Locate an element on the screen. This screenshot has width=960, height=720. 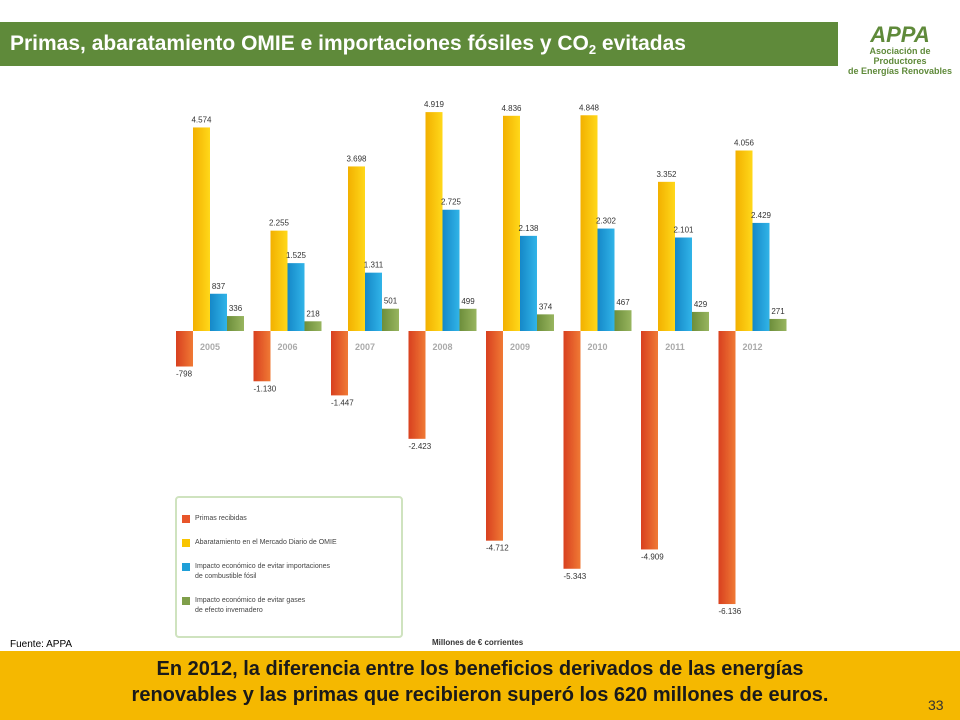
data-label-2005-series-2: 837 is located at coordinates (219, 286).